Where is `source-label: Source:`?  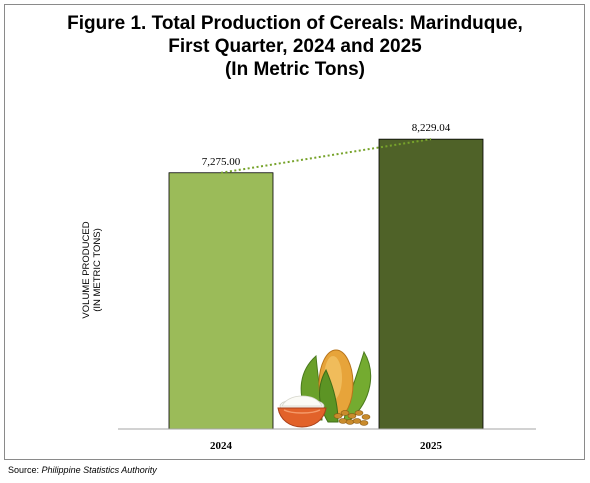
source-label: Source: is located at coordinates (24, 470).